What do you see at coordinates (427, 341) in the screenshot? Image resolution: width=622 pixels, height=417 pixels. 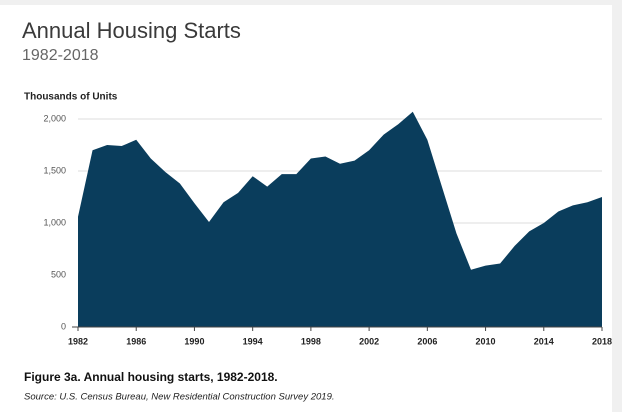 I see `x-tick-label: 2006` at bounding box center [427, 341].